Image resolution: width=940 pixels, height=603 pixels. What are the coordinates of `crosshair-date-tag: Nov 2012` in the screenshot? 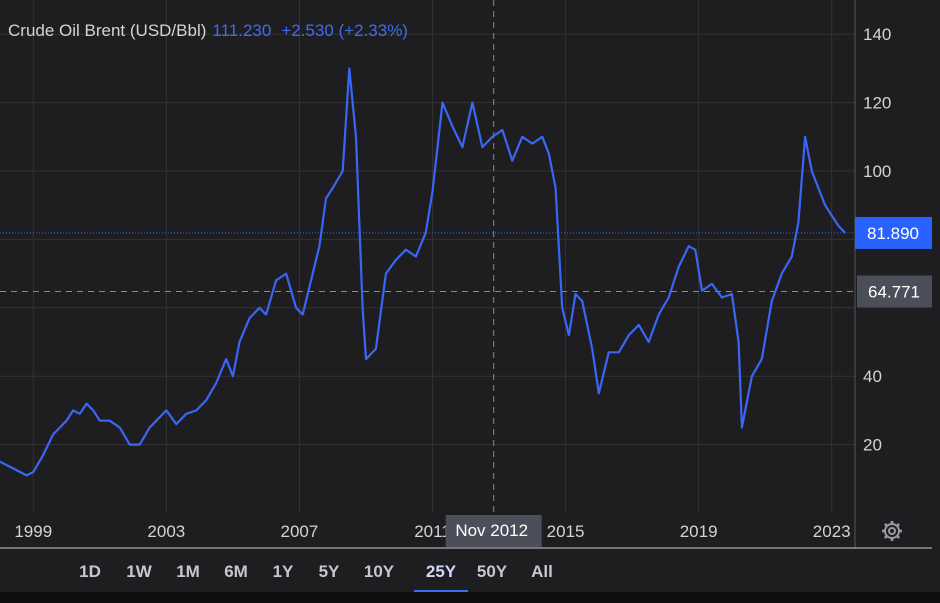 It's located at (493, 531).